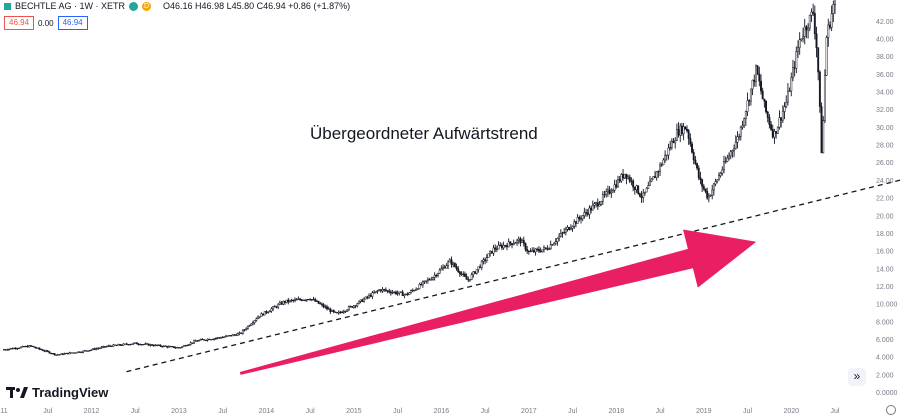 This screenshot has height=417, width=900. Describe the element at coordinates (424, 133) in the screenshot. I see `annotation-text: Übergeordneter Aufwärtstrend` at that location.